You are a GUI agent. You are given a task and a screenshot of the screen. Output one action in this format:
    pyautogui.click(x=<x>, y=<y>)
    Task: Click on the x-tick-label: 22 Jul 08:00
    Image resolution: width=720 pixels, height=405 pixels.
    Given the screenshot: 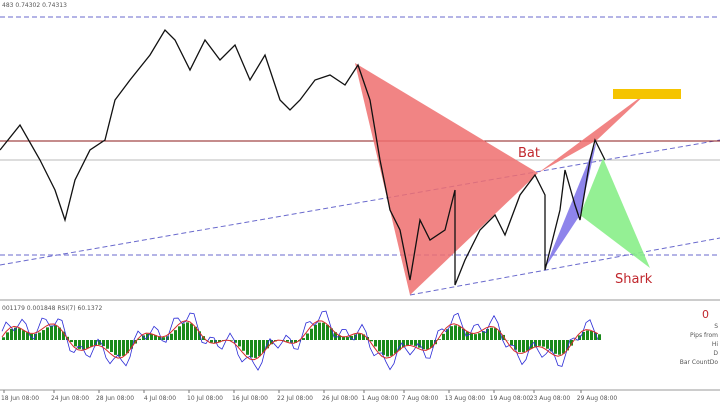 What is the action you would take?
    pyautogui.click(x=295, y=398)
    